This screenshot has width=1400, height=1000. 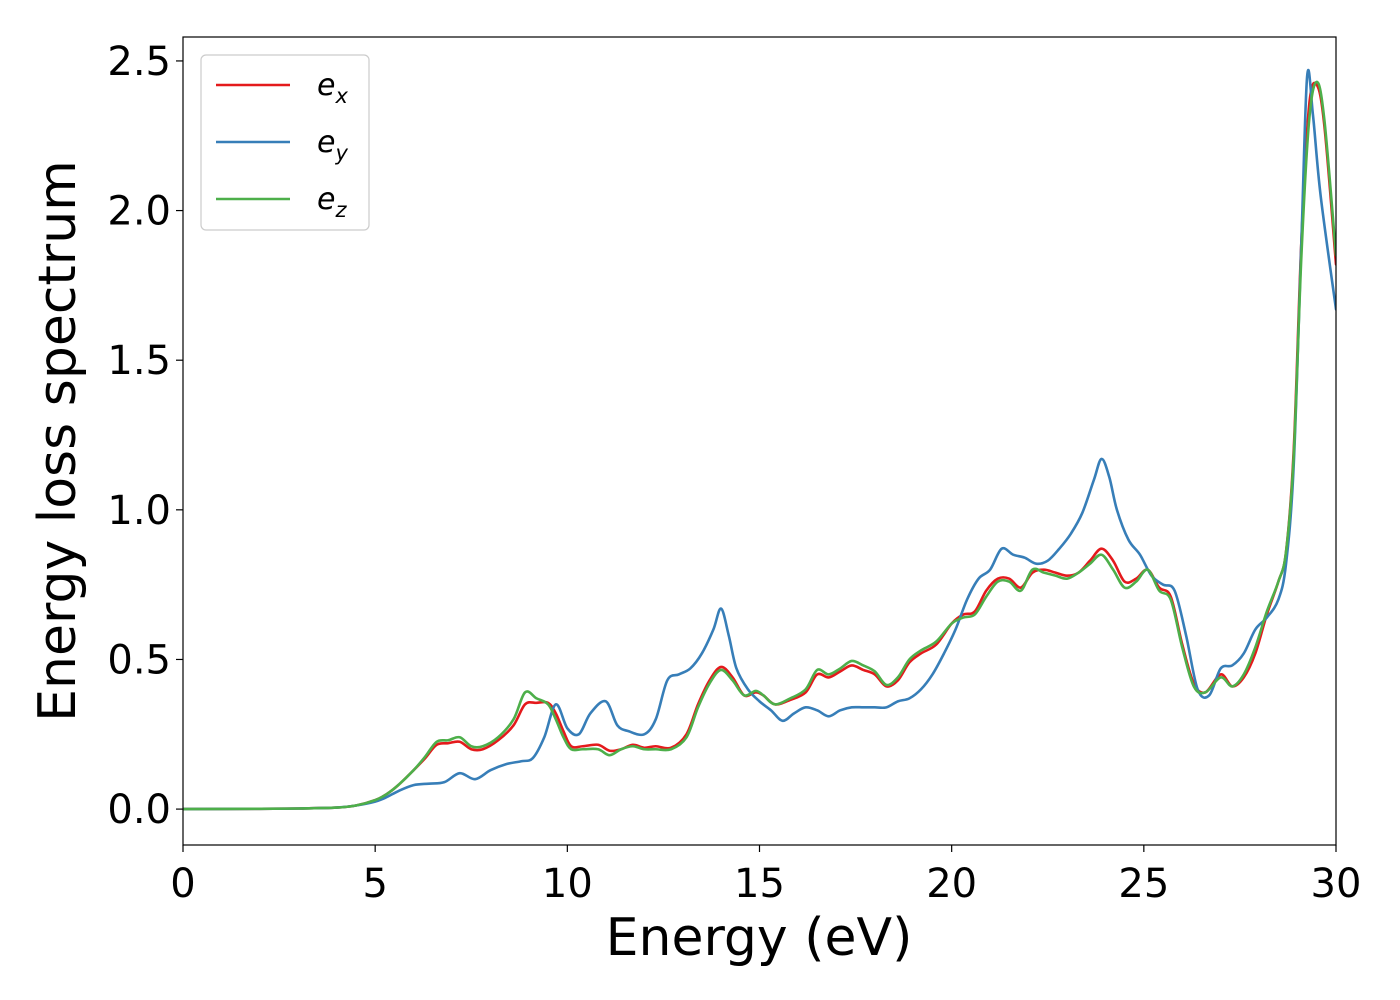 I want to click on y-tick-label: 1.0, so click(x=139, y=511).